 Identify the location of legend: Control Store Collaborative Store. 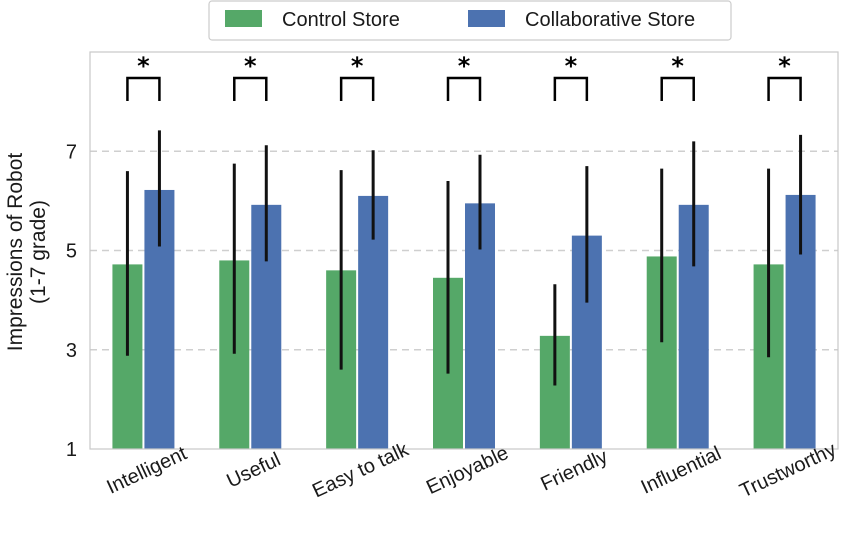
(470, 20).